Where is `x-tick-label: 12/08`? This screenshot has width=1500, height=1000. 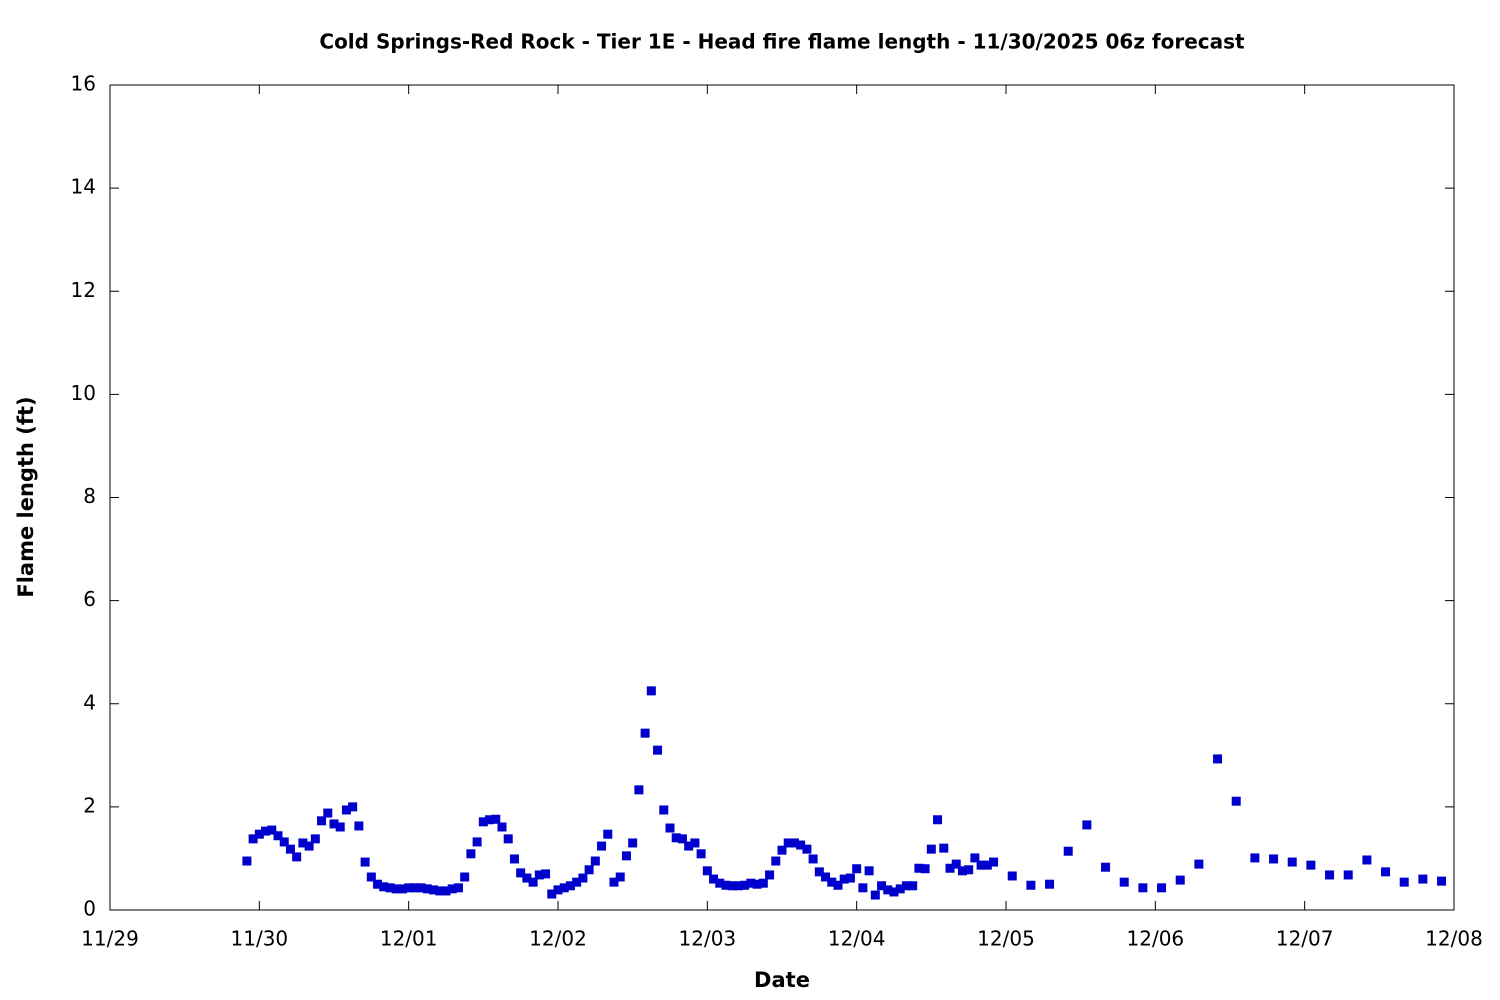
x-tick-label: 12/08 is located at coordinates (1454, 939).